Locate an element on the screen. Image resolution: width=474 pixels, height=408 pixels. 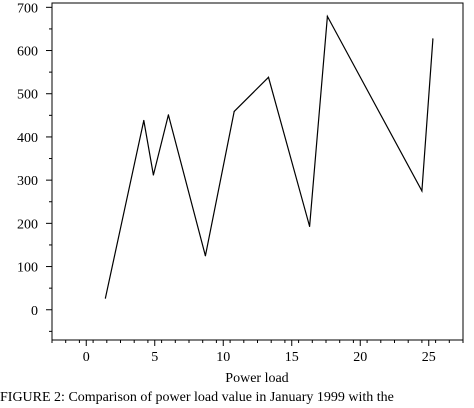
y-tick-label: 400 is located at coordinates (27, 138).